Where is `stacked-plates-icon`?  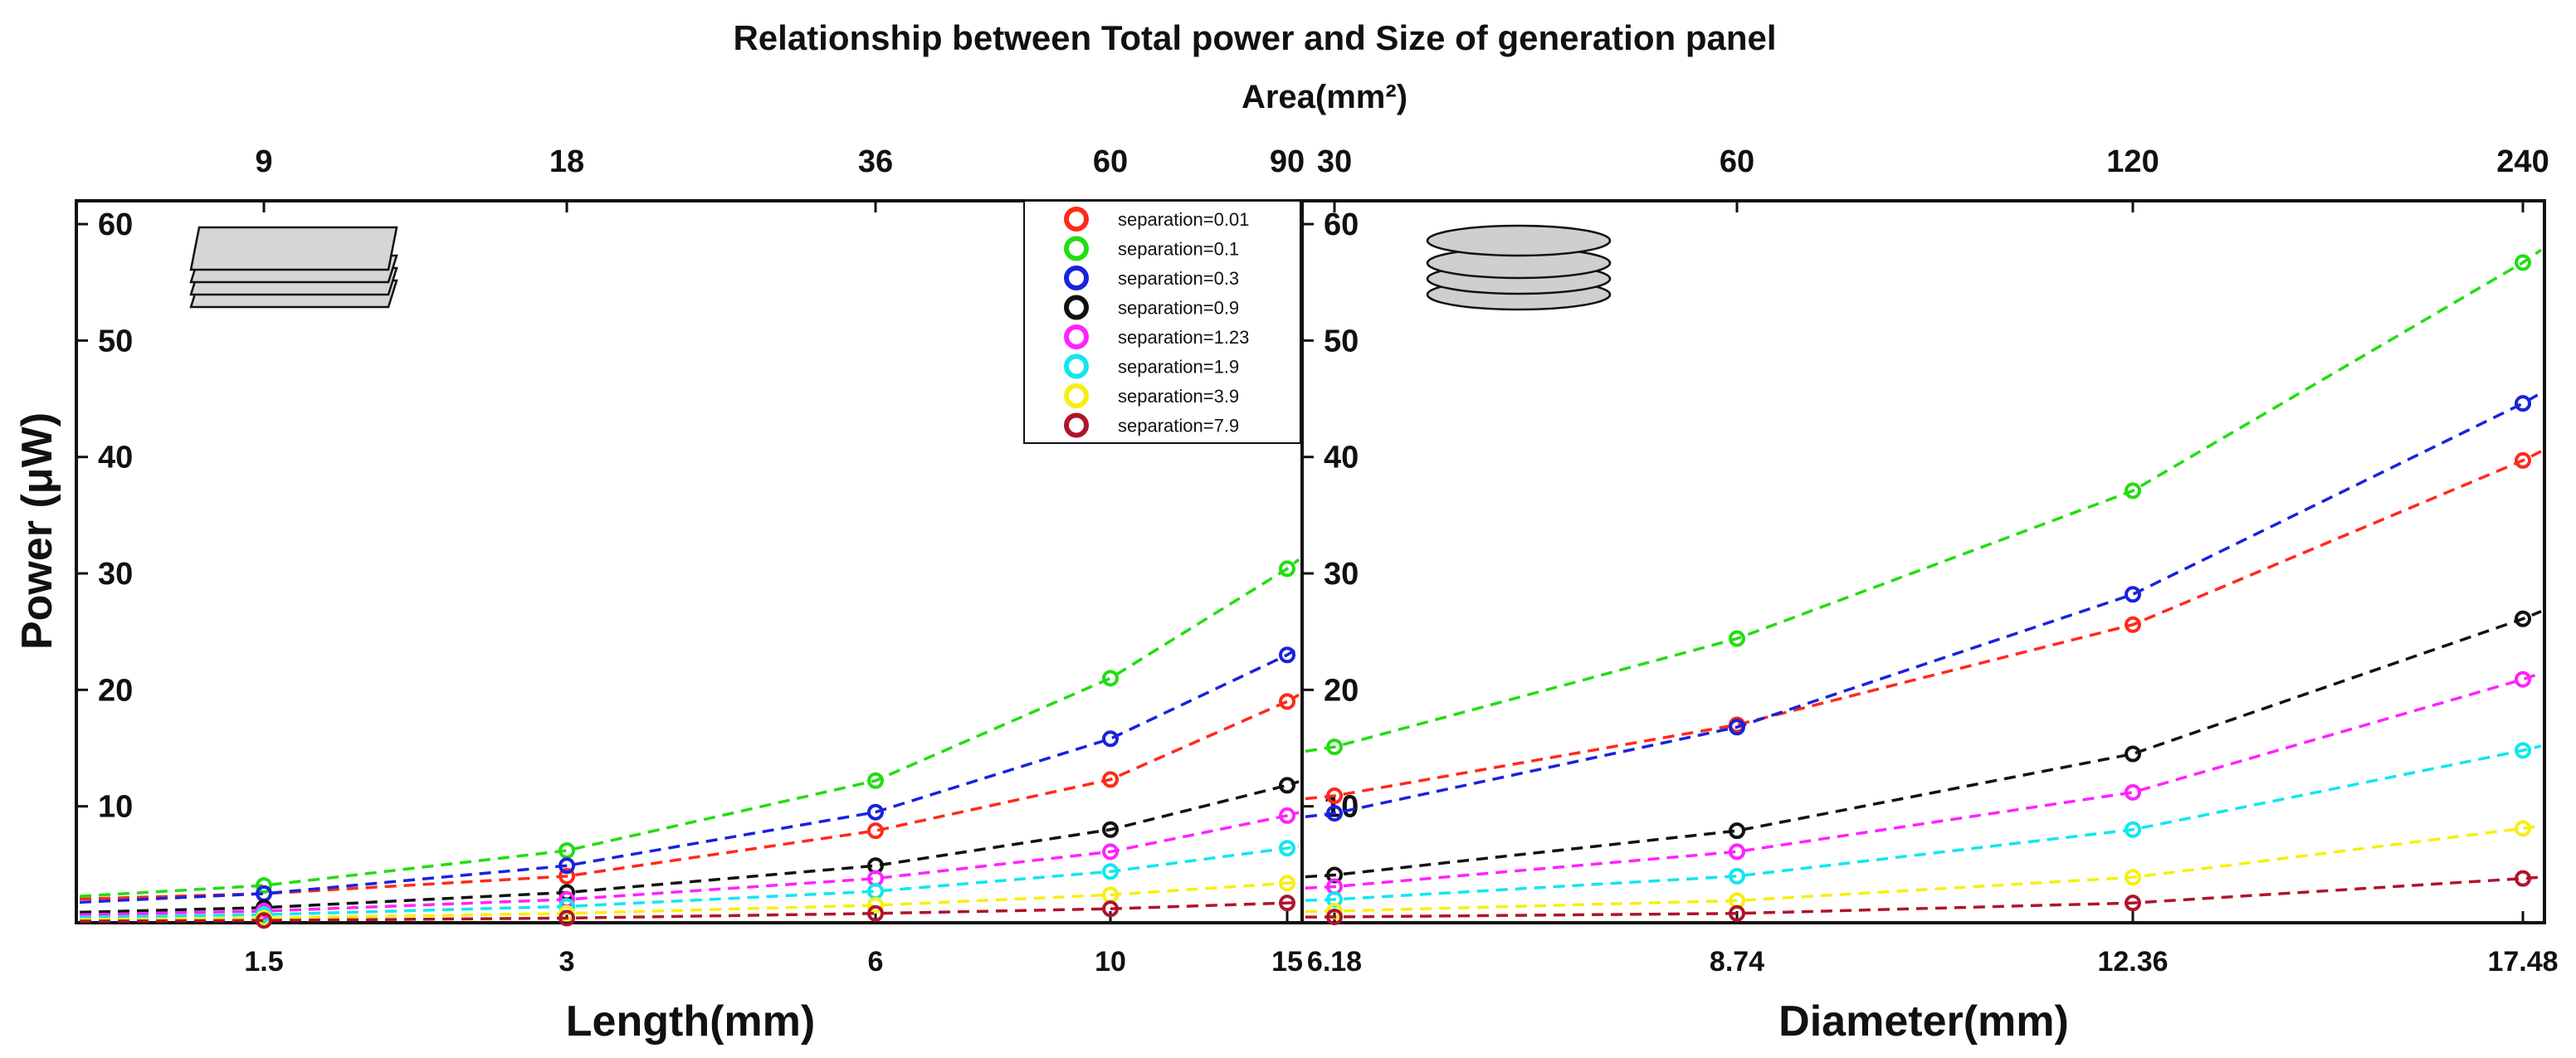
stacked-plates-icon is located at coordinates (294, 268).